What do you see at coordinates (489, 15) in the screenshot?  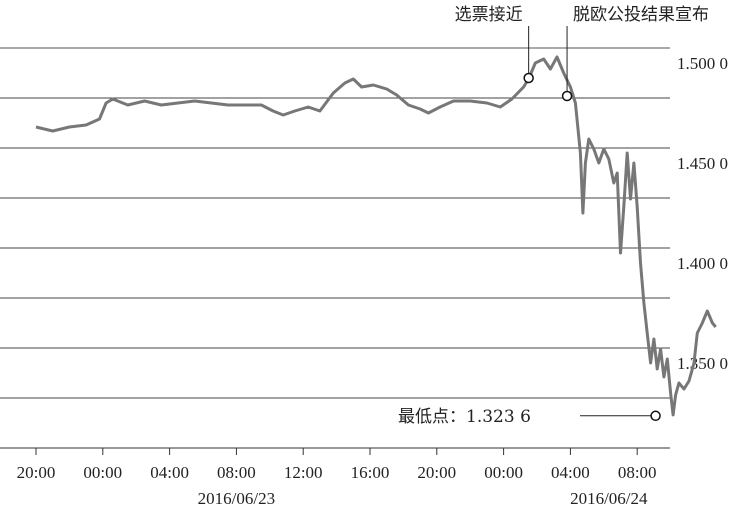 I see `annotation-label: 选票接近` at bounding box center [489, 15].